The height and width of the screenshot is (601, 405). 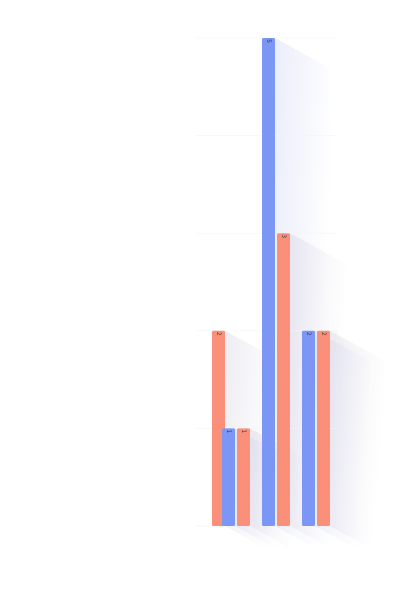 I want to click on bar-value-label: 5, so click(x=268, y=41).